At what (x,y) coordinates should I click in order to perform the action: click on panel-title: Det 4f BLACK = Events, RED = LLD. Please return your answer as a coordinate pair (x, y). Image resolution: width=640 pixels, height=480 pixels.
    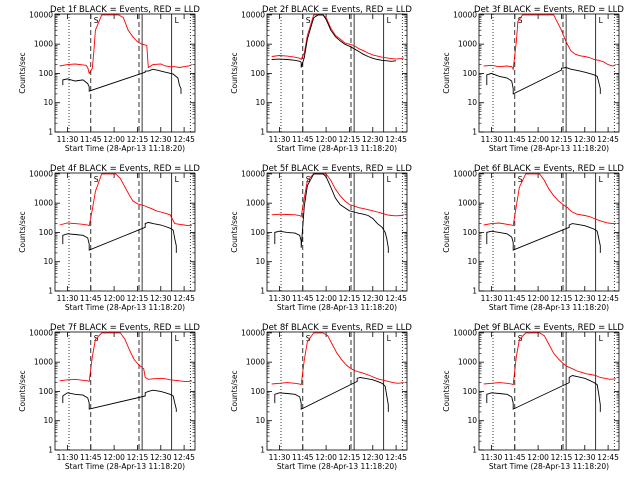
    Looking at the image, I should click on (125, 169).